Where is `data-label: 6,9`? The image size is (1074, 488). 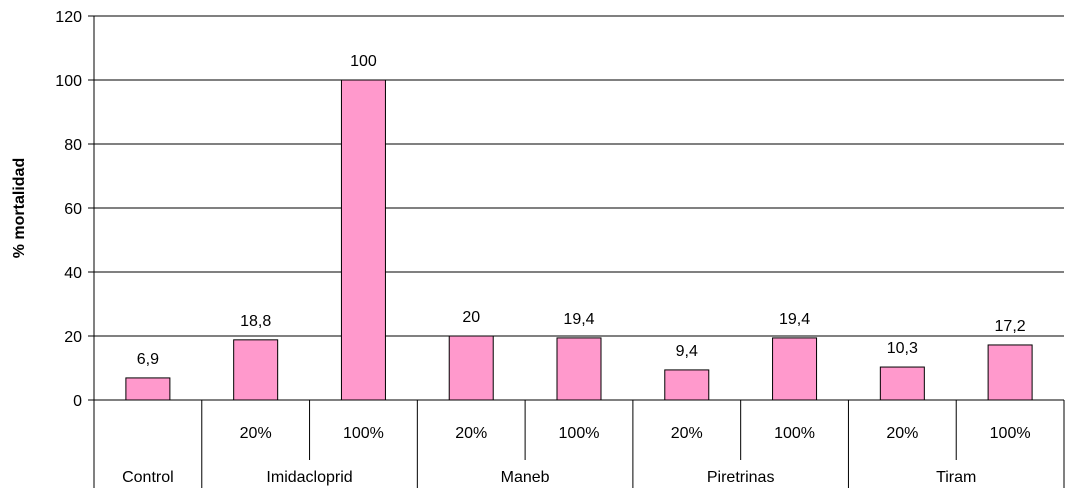
data-label: 6,9 is located at coordinates (148, 359).